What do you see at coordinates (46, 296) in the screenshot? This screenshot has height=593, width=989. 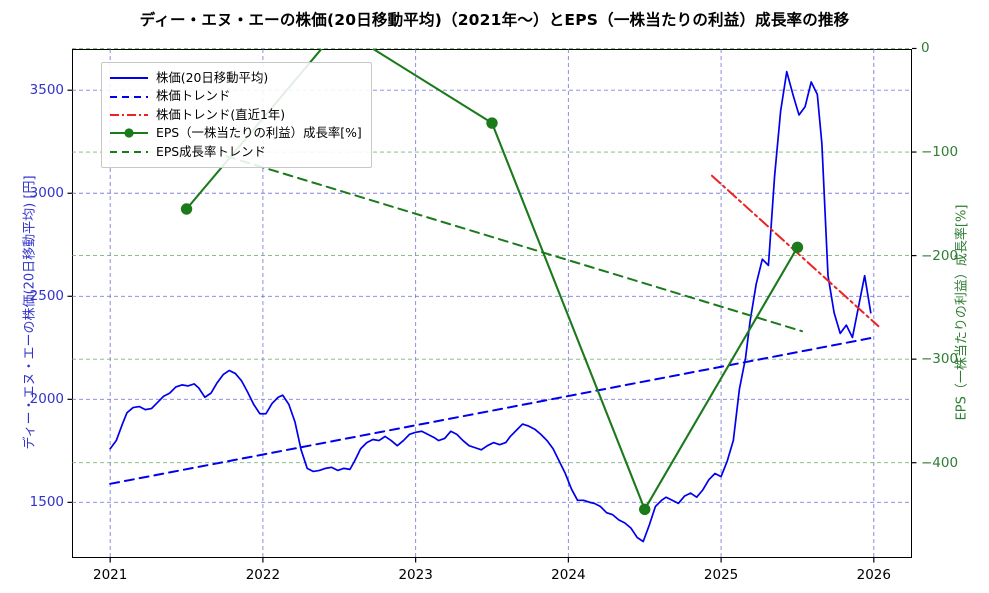 I see `y-left-tick-2500: 2500` at bounding box center [46, 296].